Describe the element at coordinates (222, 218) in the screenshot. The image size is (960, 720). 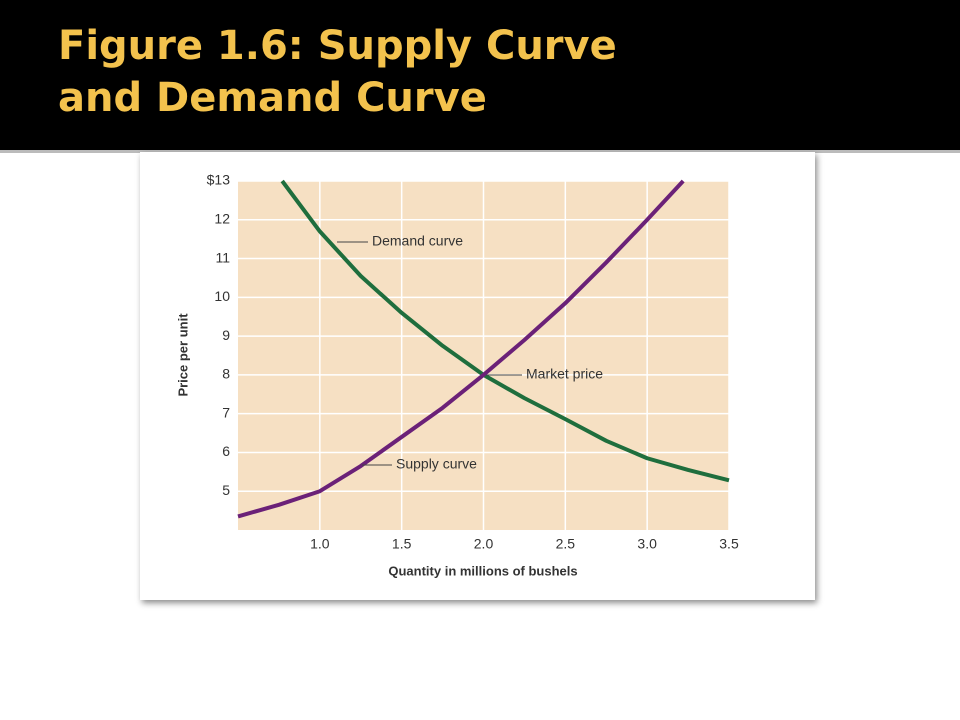
I see `y-tick-label: 12` at that location.